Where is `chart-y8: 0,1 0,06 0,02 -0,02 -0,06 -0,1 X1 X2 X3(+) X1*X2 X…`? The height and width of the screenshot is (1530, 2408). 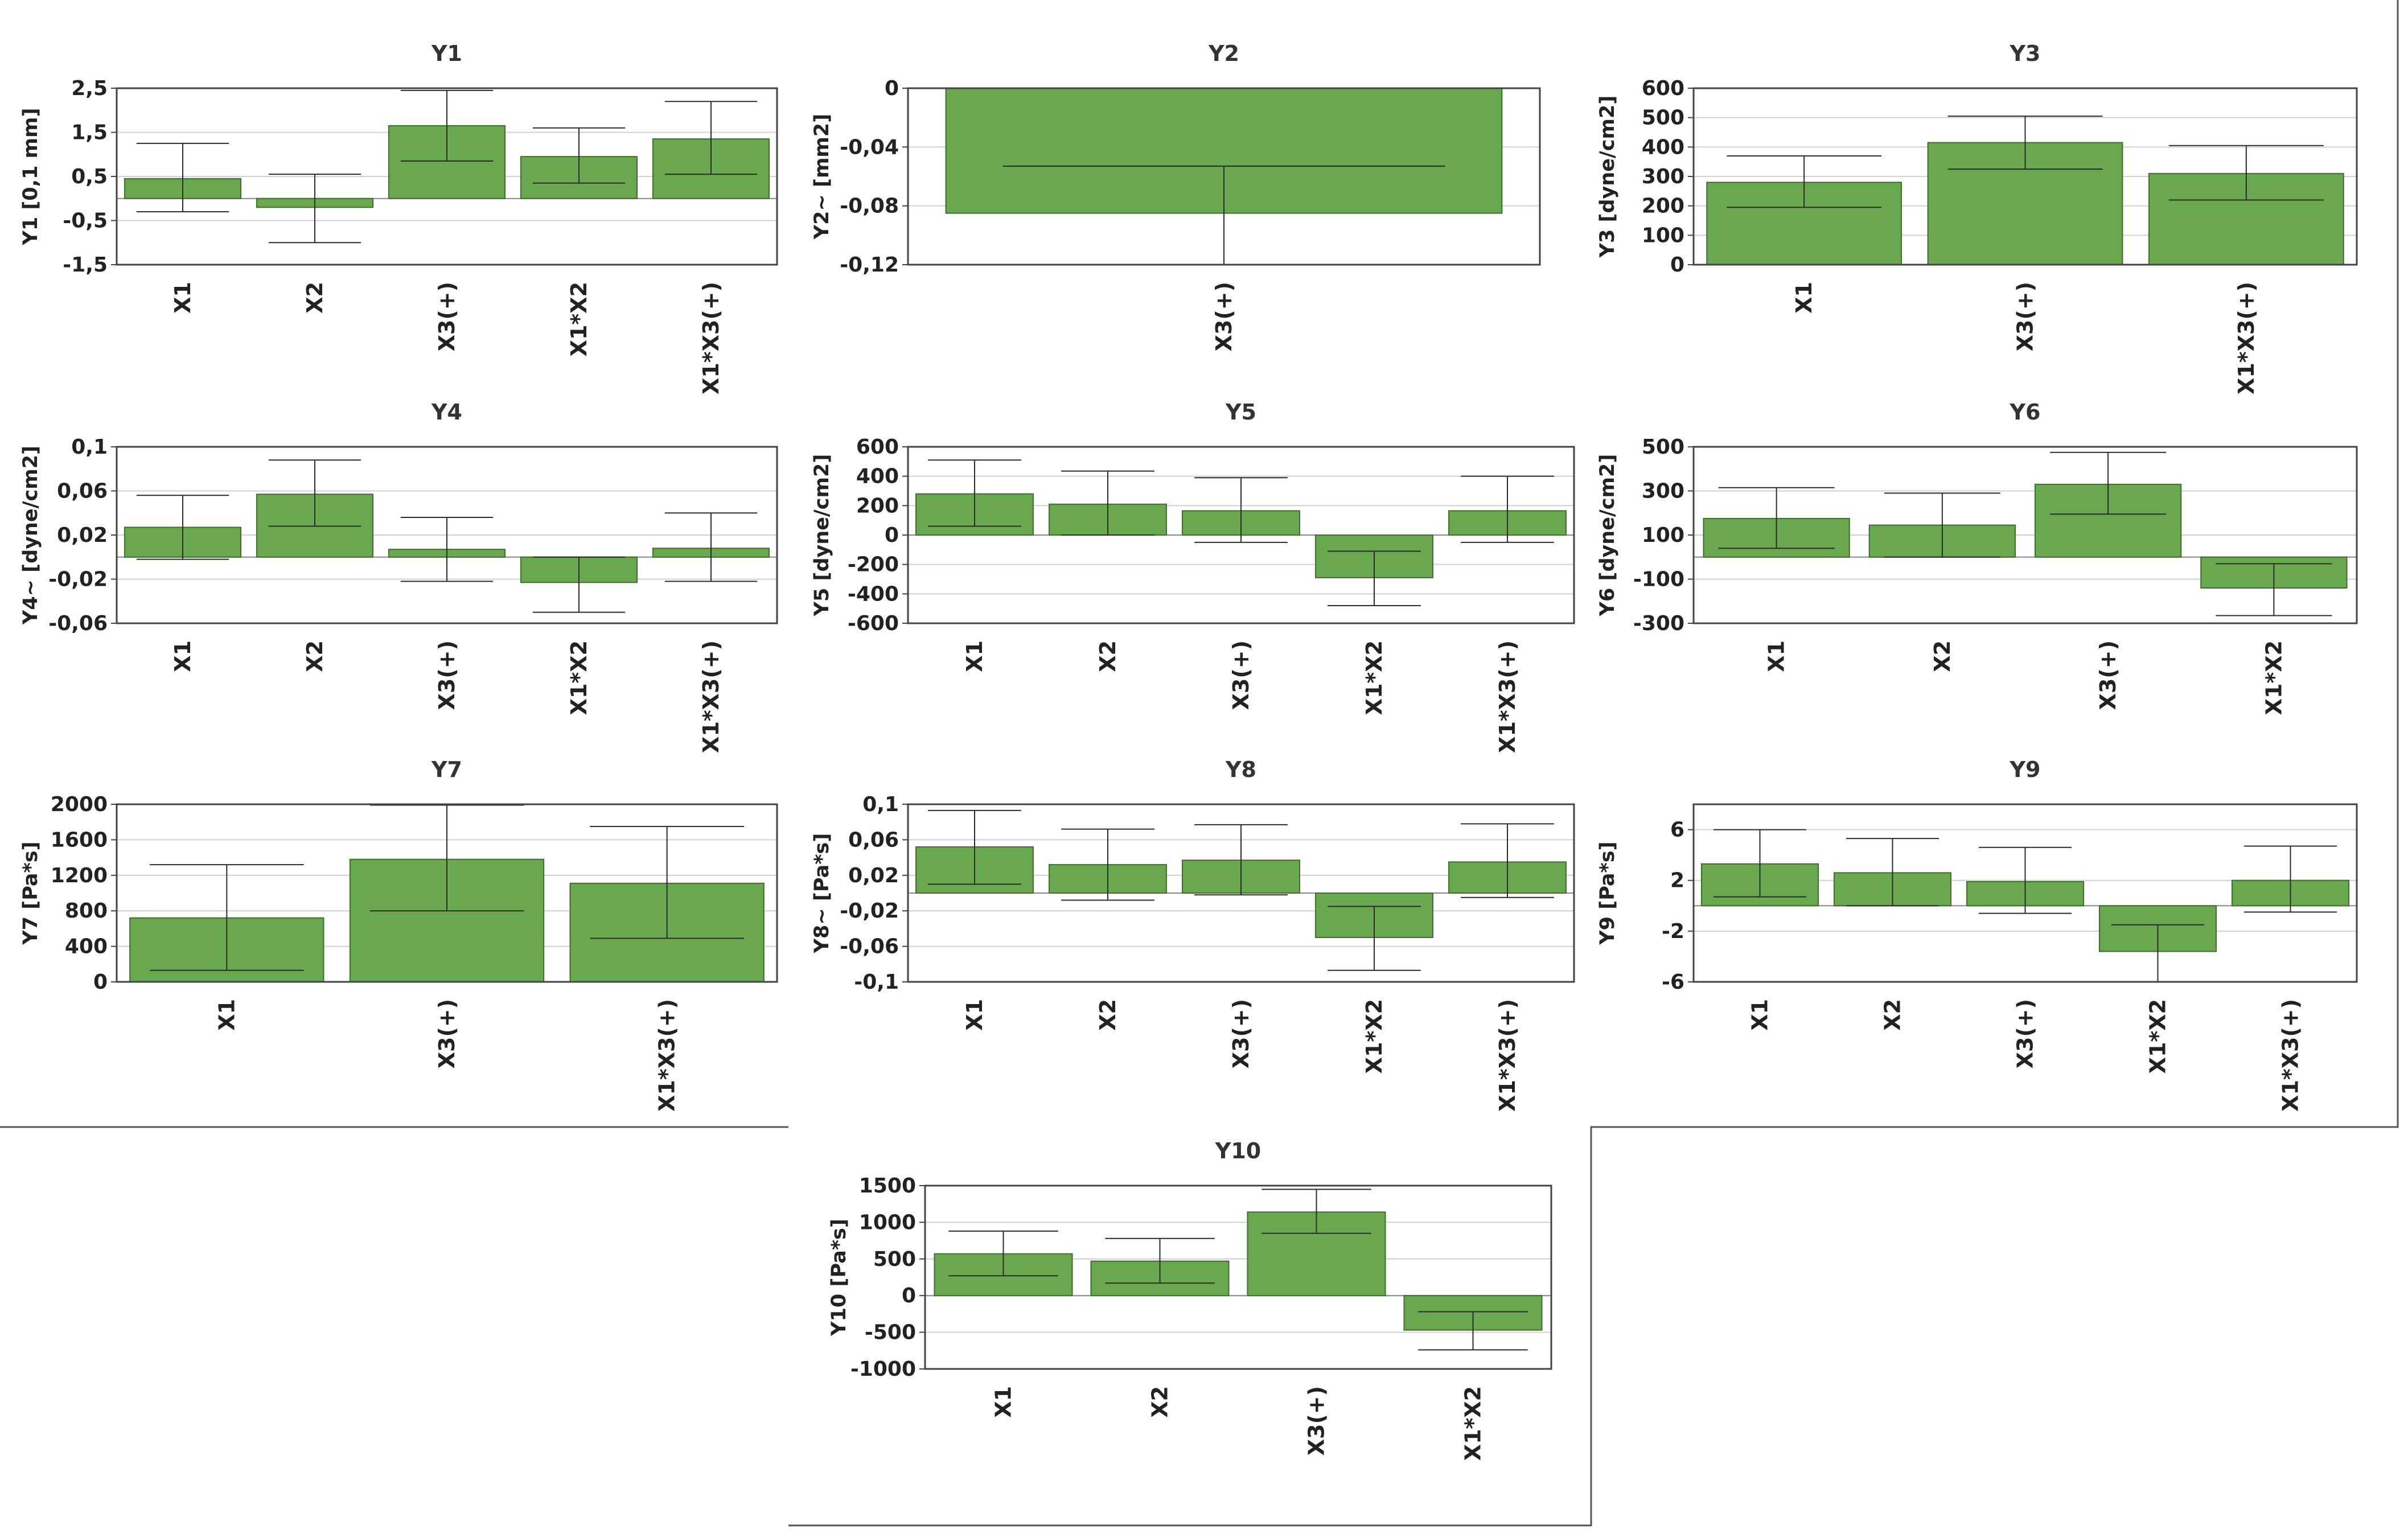
chart-y8: 0,1 0,06 0,02 -0,02 -0,06 -0,1 X1 X2 X3(+) X1*X2 X… is located at coordinates (1193, 934).